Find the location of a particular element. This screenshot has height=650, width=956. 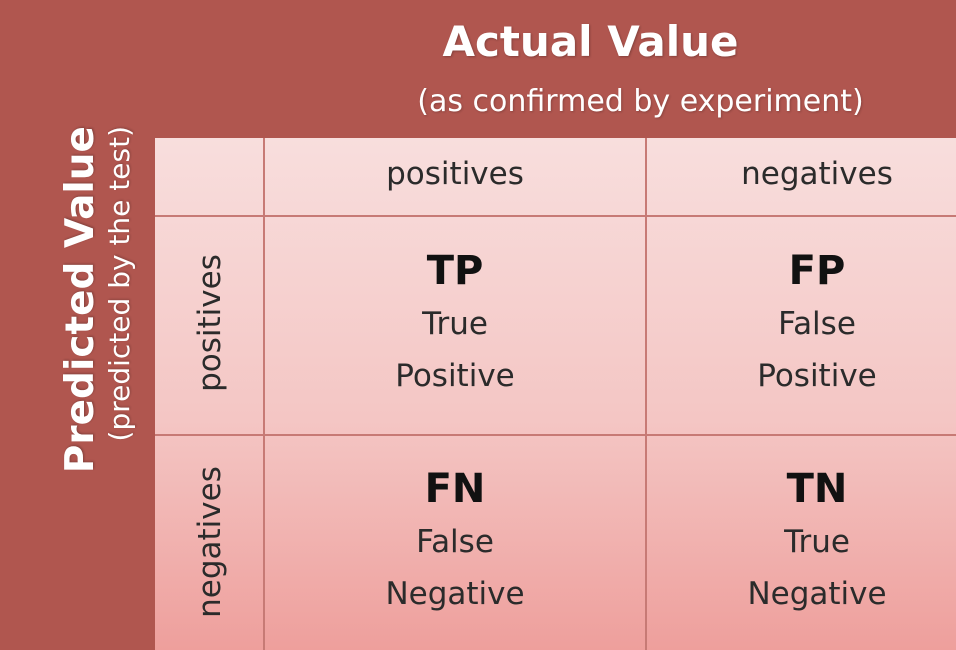

grid-line-h2 is located at coordinates (555, 435).